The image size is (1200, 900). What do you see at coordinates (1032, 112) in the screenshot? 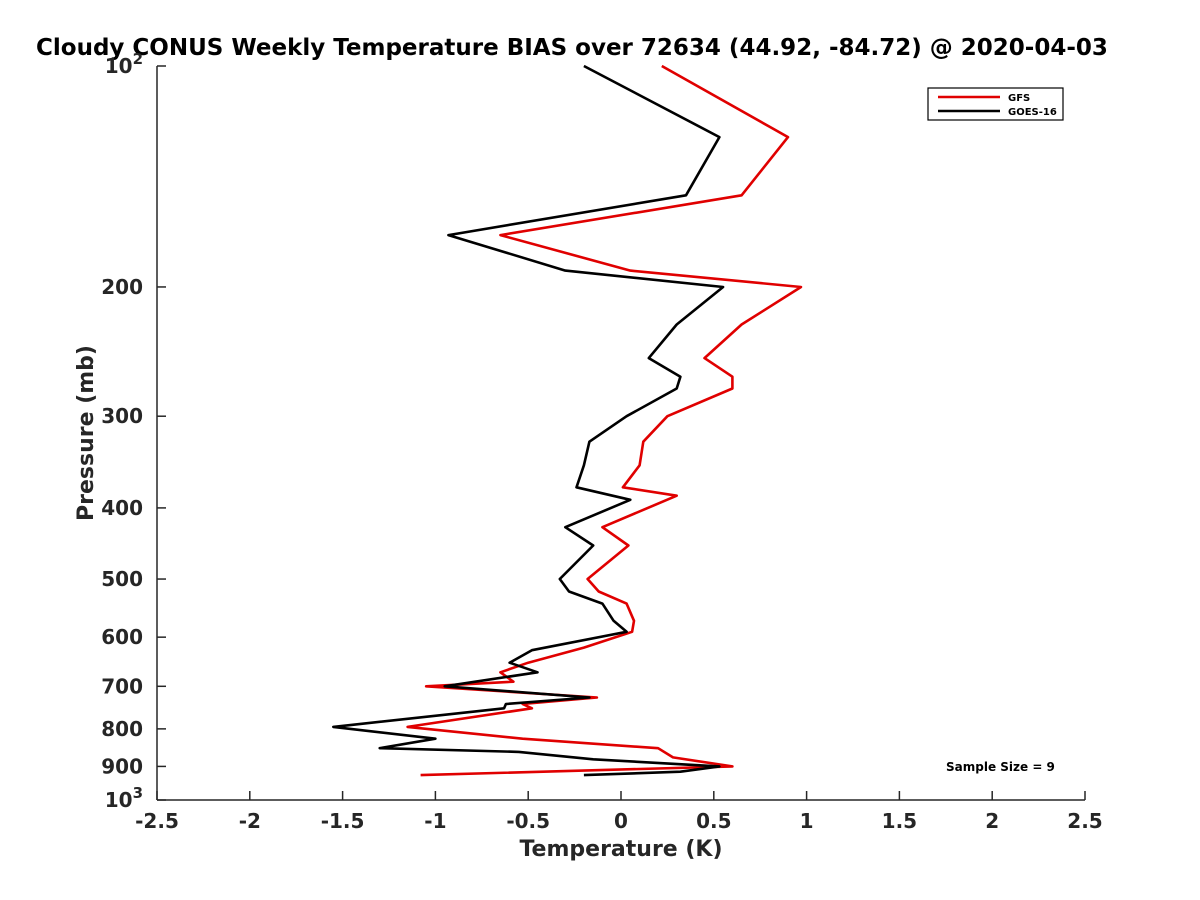
I see `legend-label-goes16: GOES-16` at bounding box center [1032, 112].